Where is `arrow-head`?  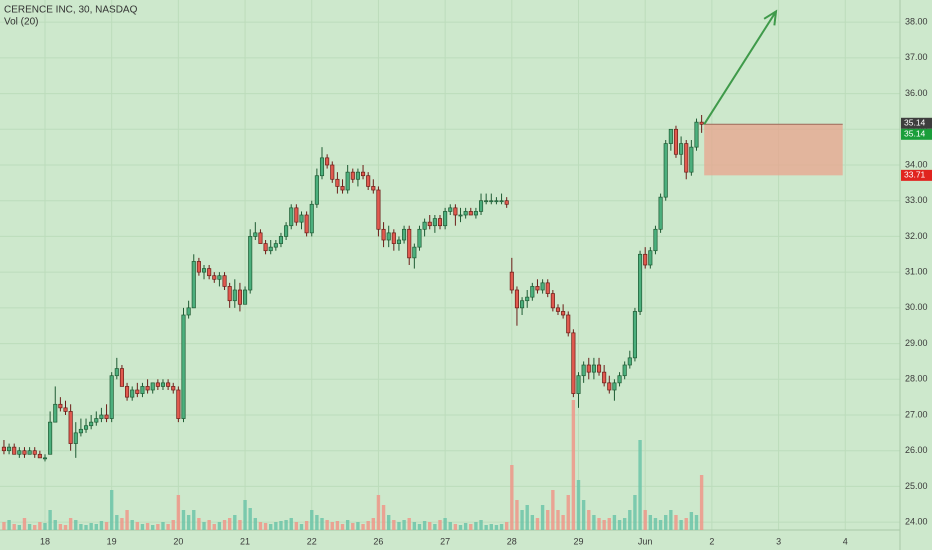
arrow-head is located at coordinates (770, 17).